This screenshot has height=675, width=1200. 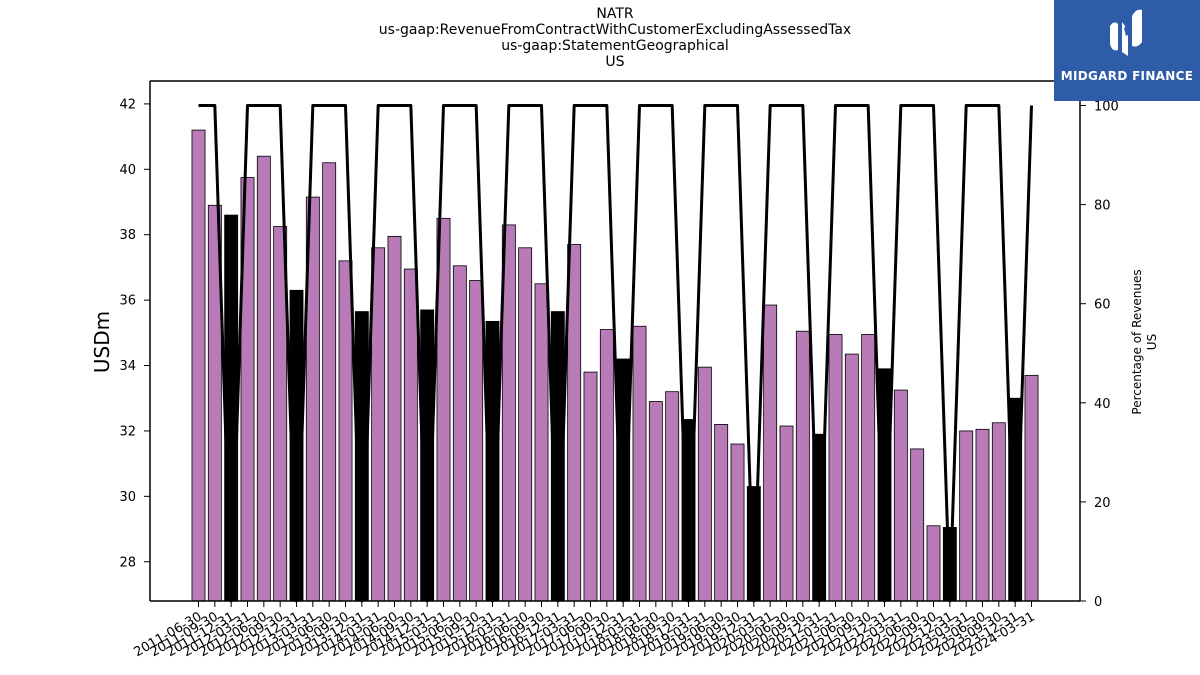 I want to click on y-tick-label: 38, so click(x=127, y=235).